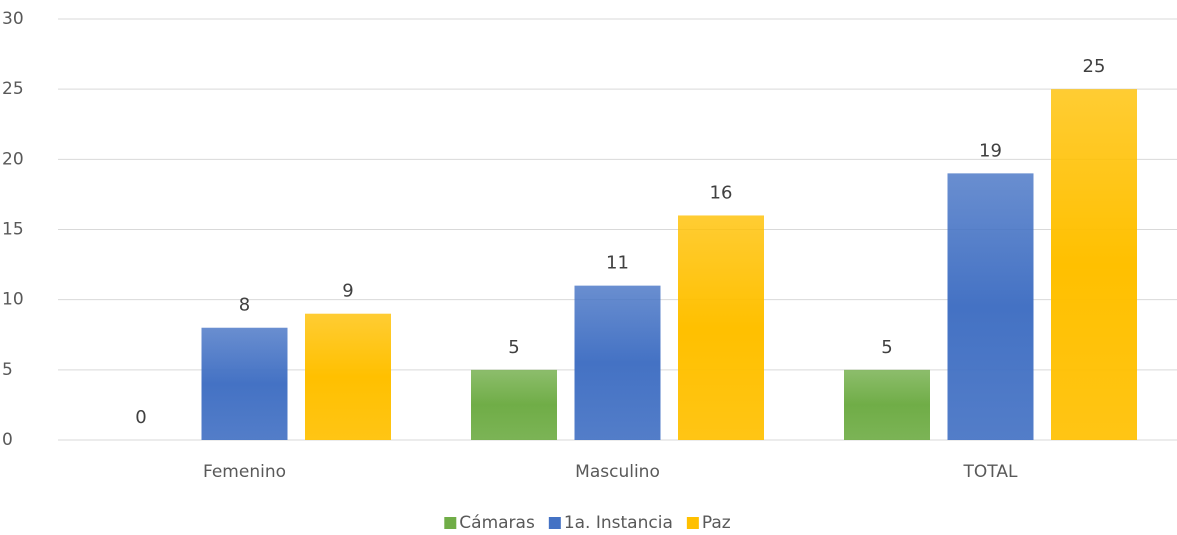  I want to click on legend-label: Cámaras, so click(497, 523).